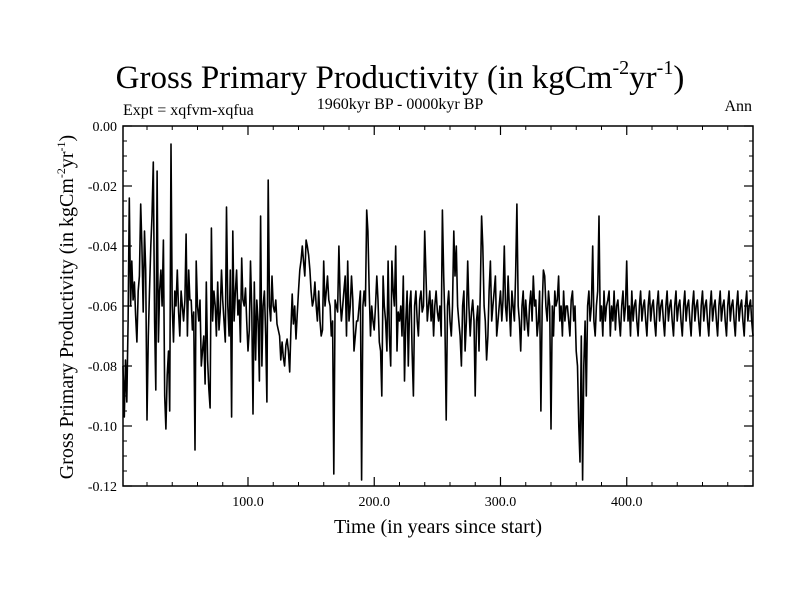 Image resolution: width=800 pixels, height=600 pixels. Describe the element at coordinates (102, 427) in the screenshot. I see `y-tick-label: -0.10` at that location.